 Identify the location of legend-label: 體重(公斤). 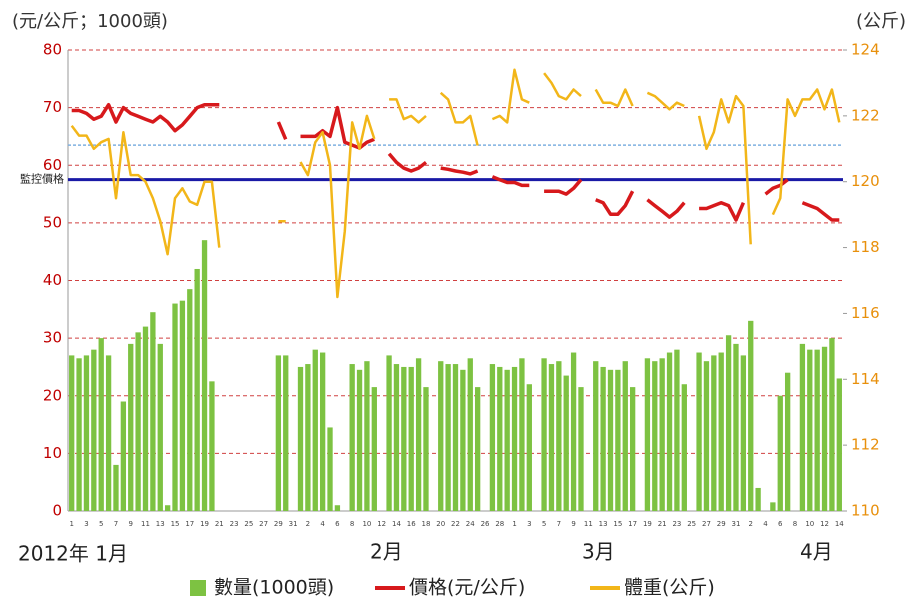
(669, 588).